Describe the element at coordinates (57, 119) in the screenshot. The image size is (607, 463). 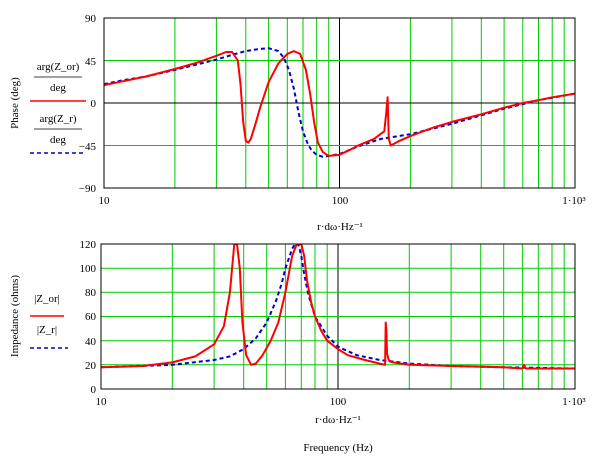
I see `phase-legend-blue-label: arg(Z_r)` at that location.